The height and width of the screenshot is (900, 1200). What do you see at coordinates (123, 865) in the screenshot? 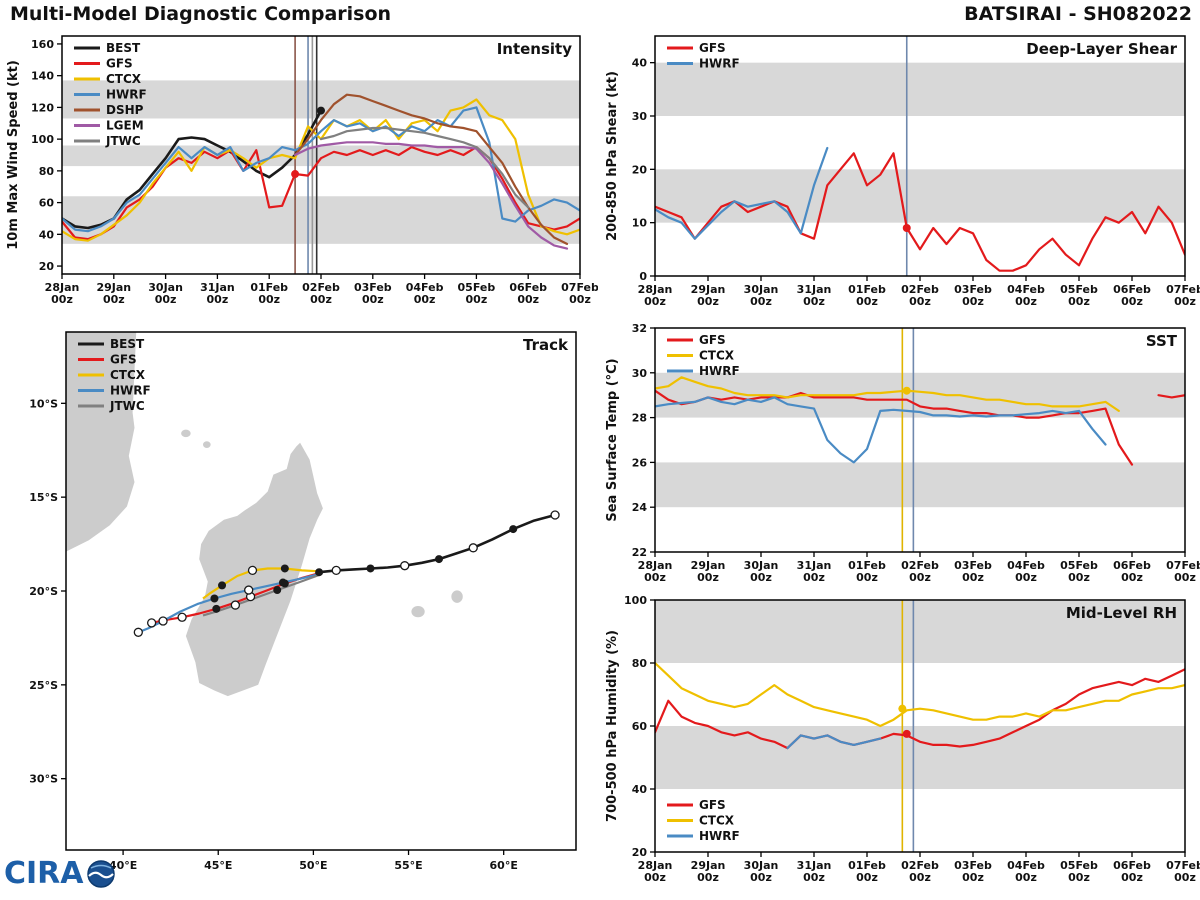
I see `svg-text: 40°E` at bounding box center [123, 865].